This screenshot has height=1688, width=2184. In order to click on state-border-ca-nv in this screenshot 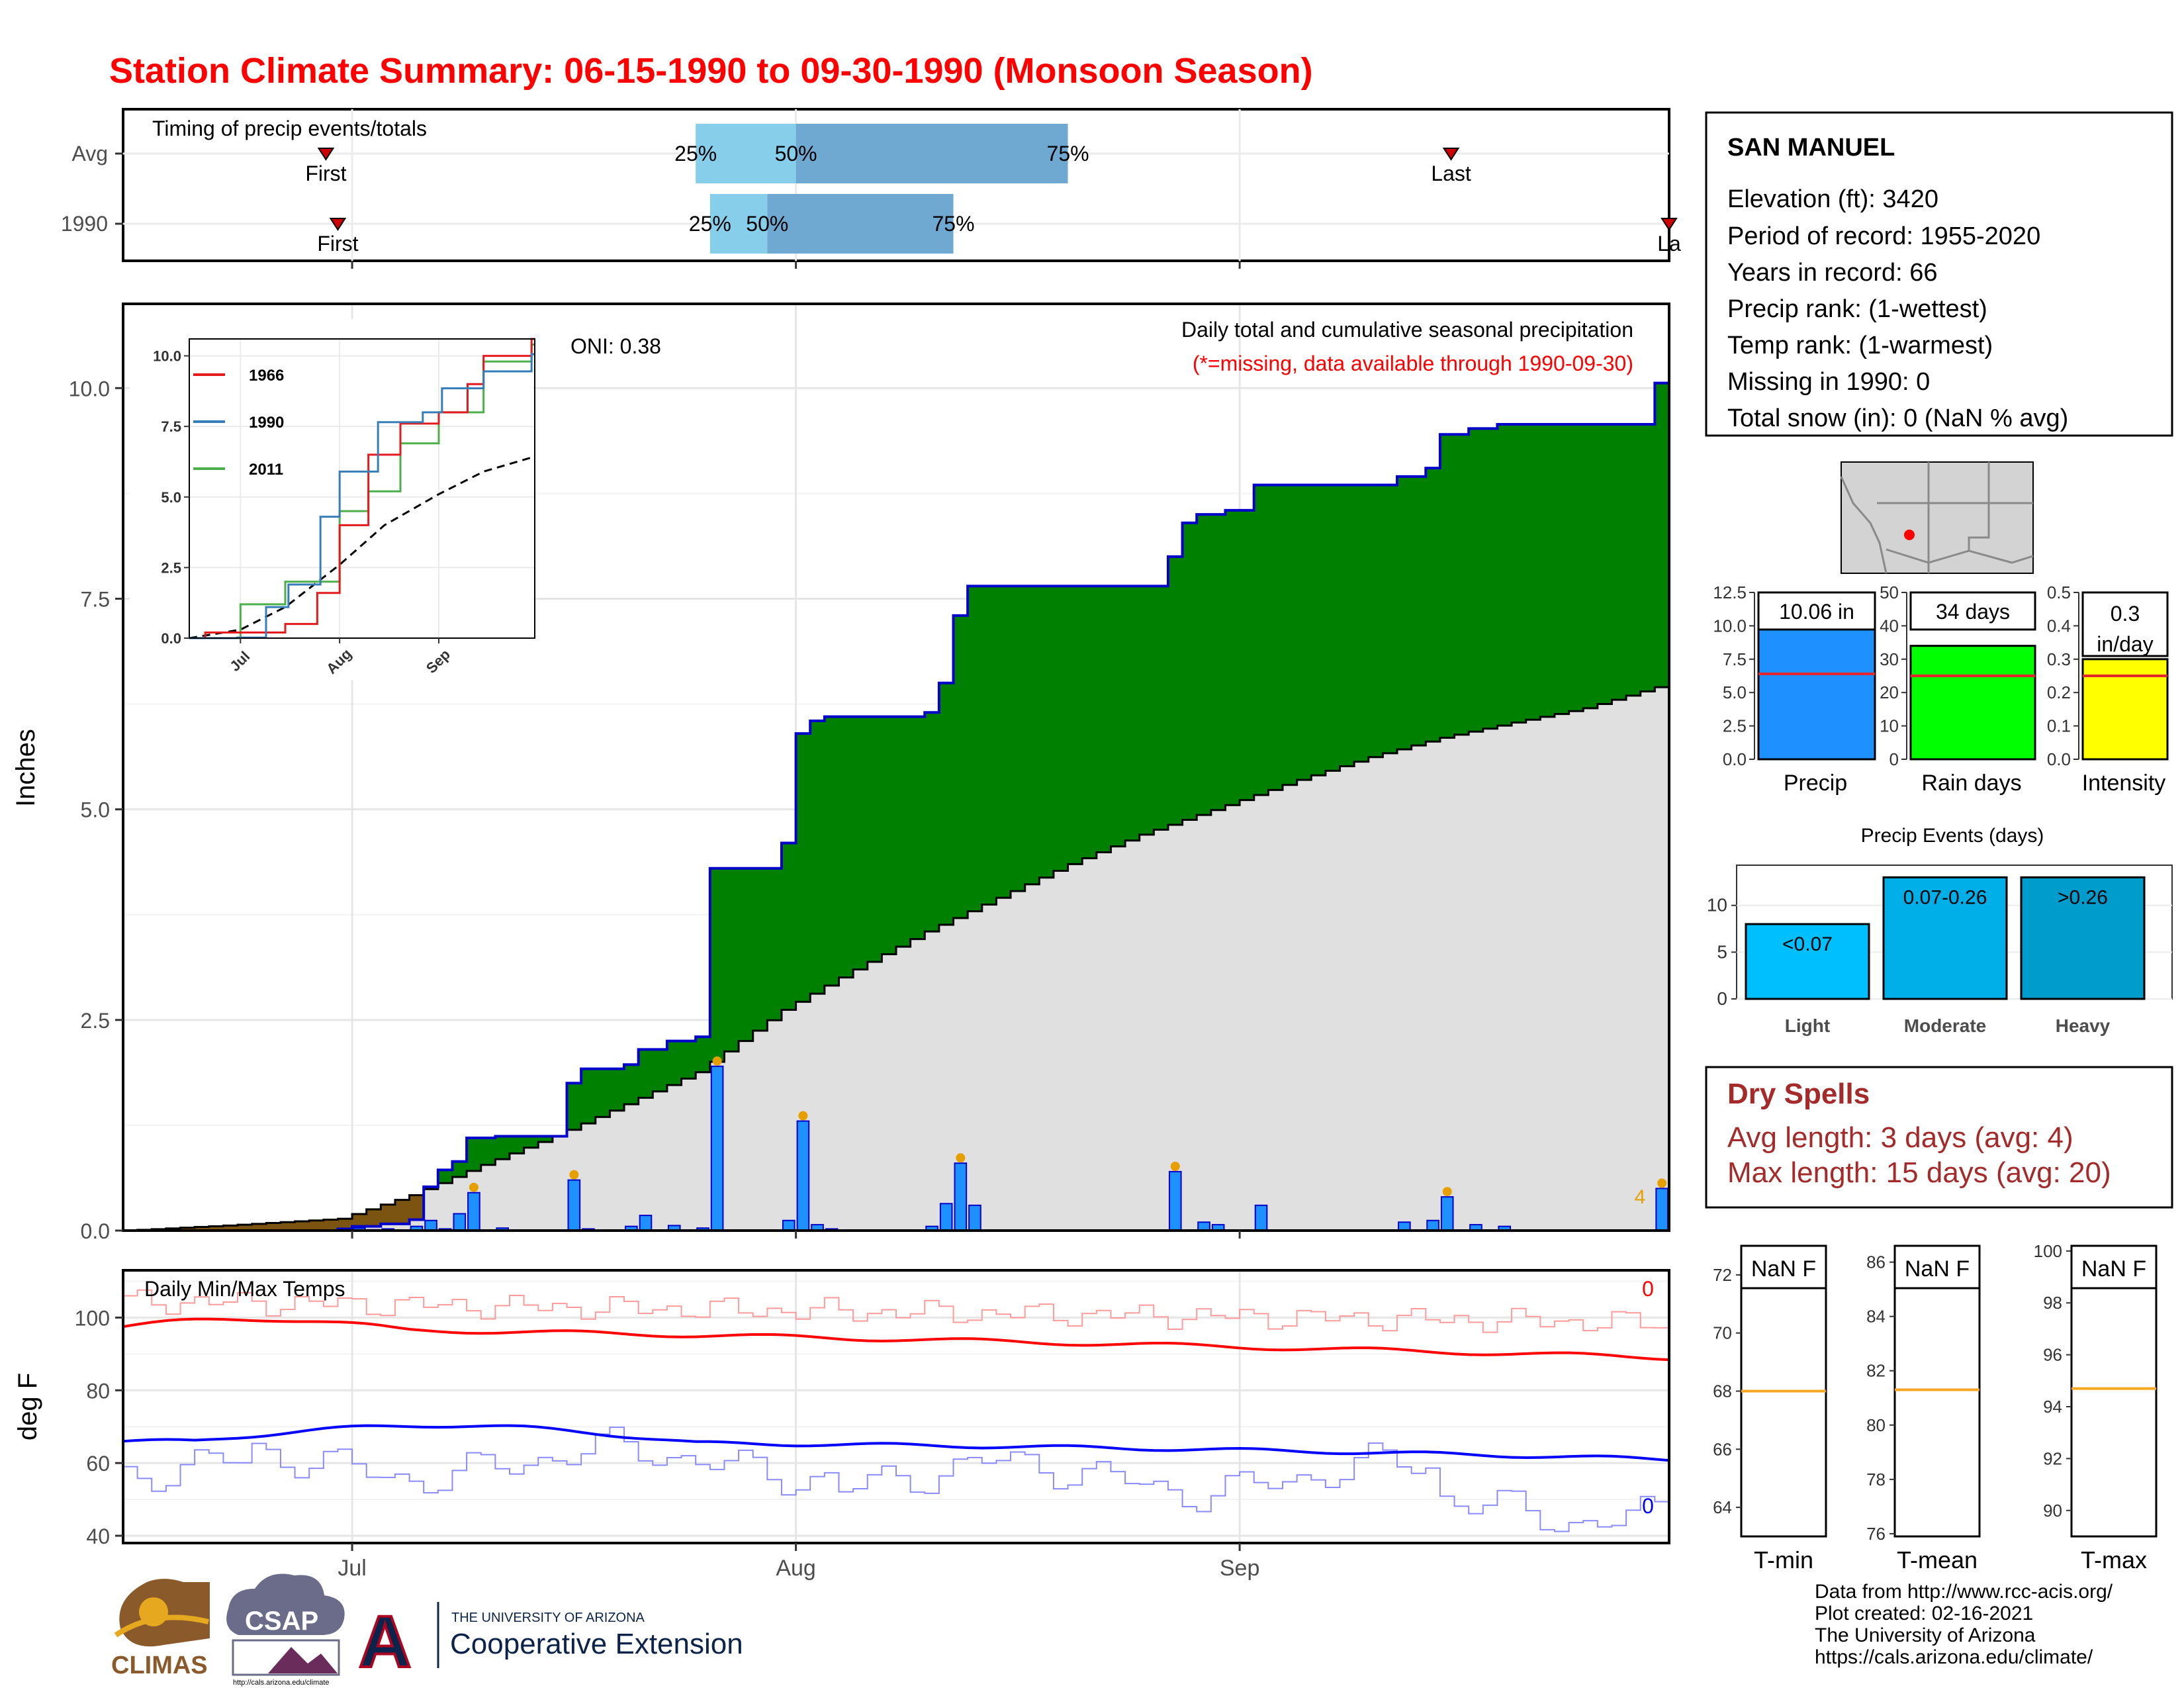, I will do `click(1864, 525)`.